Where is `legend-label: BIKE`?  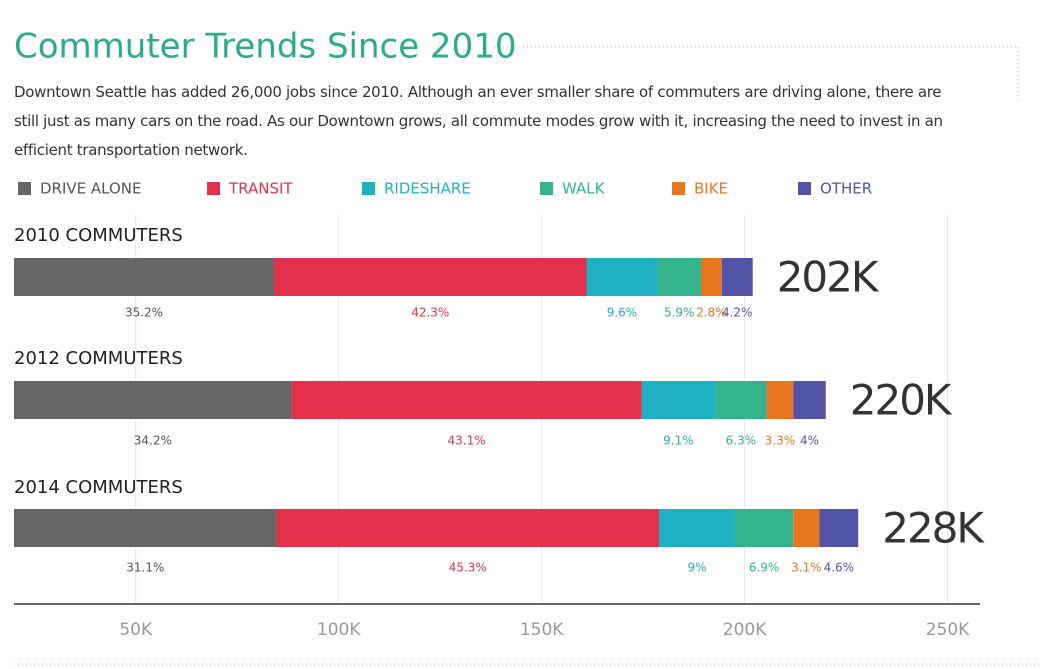
legend-label: BIKE is located at coordinates (711, 189).